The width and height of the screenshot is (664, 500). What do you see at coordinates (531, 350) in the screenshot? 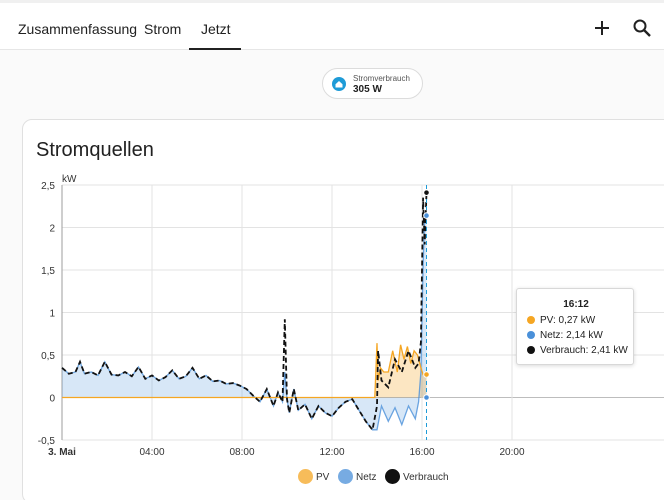
I see `tooltip-dot-verbrauch` at bounding box center [531, 350].